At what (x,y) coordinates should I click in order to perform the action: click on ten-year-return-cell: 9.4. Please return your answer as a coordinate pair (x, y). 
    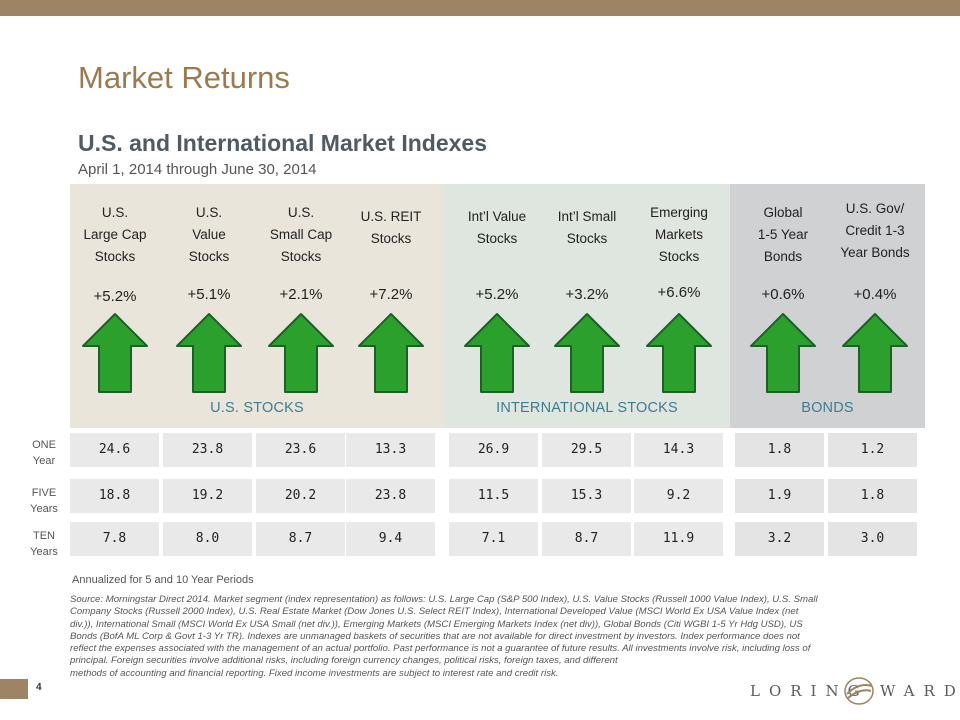
    Looking at the image, I should click on (390, 539).